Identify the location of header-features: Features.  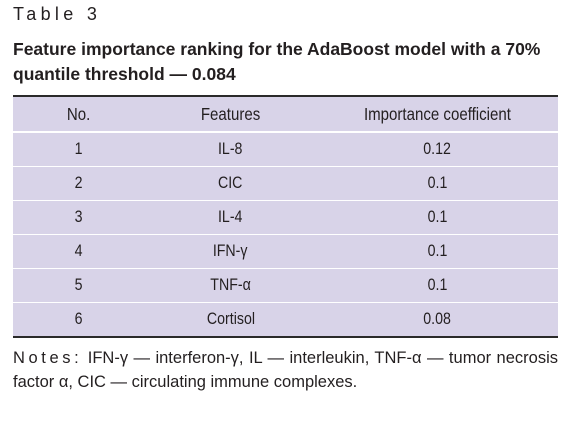
(230, 113).